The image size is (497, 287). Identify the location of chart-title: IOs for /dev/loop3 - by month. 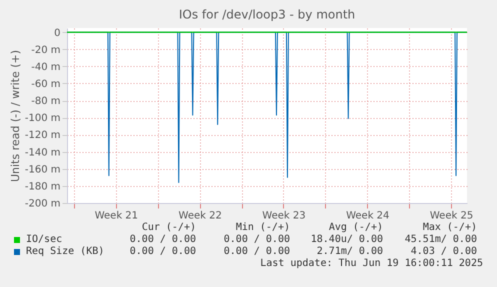
(267, 14).